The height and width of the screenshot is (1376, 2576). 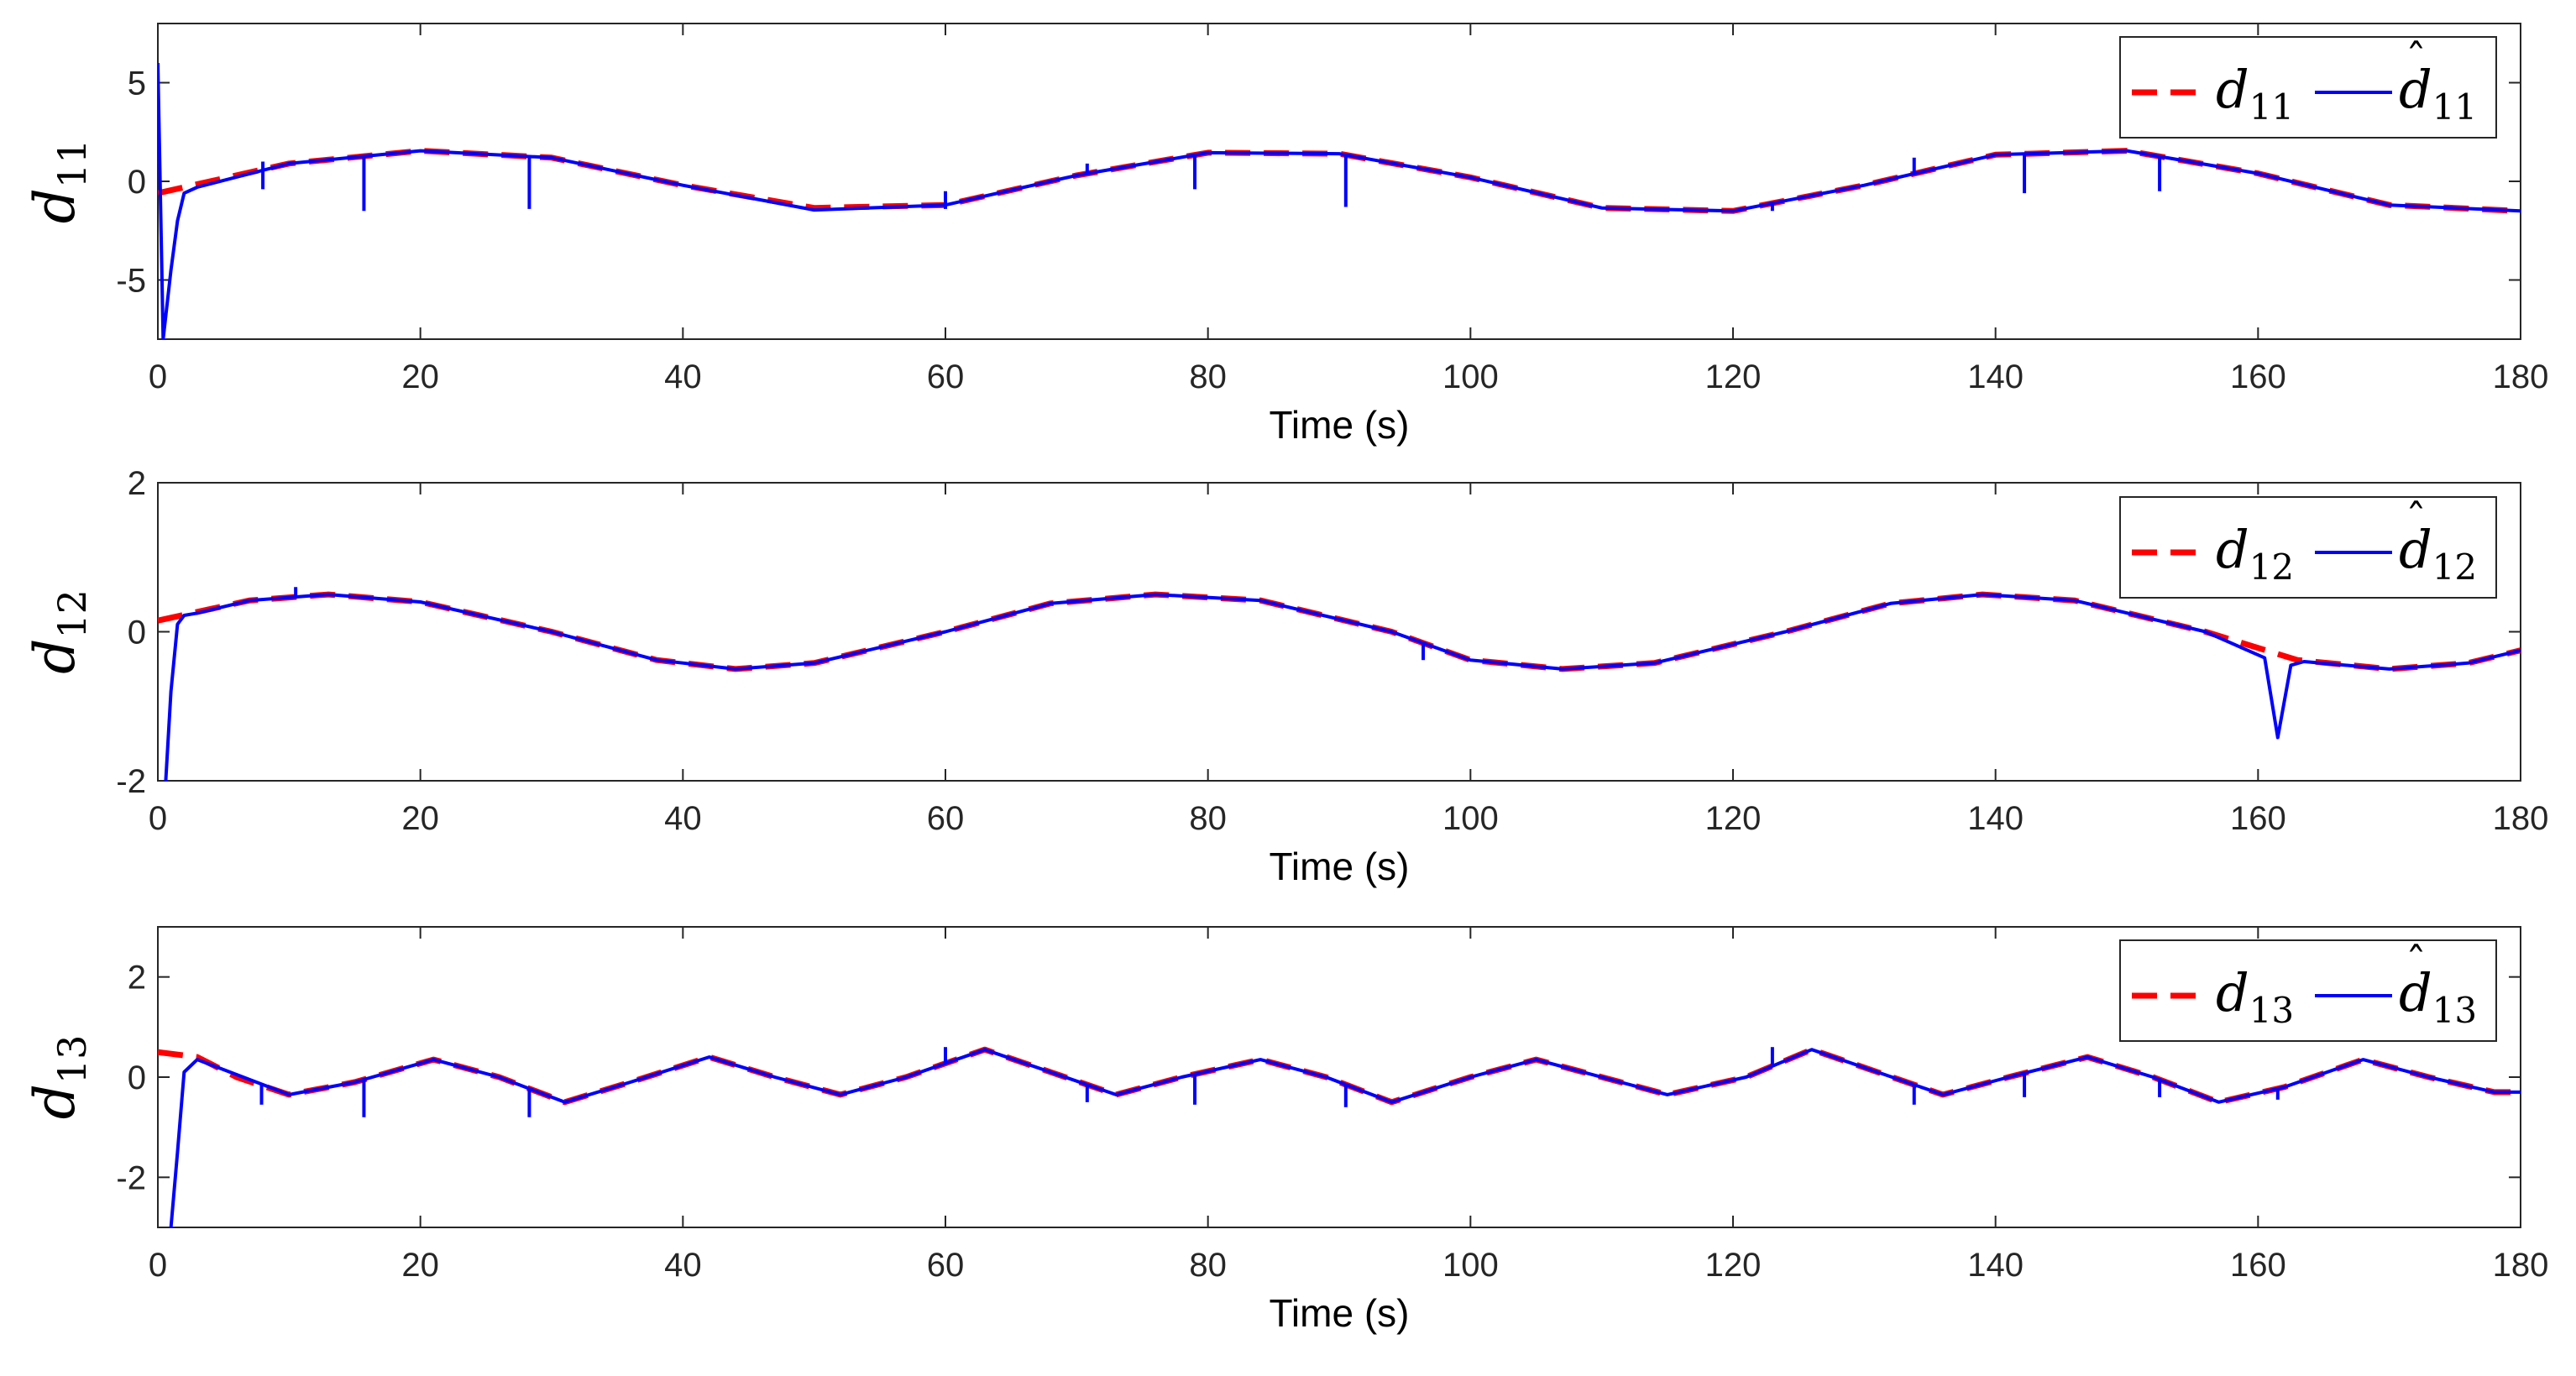 I want to click on y-axis-label: d13, so click(x=59, y=1077).